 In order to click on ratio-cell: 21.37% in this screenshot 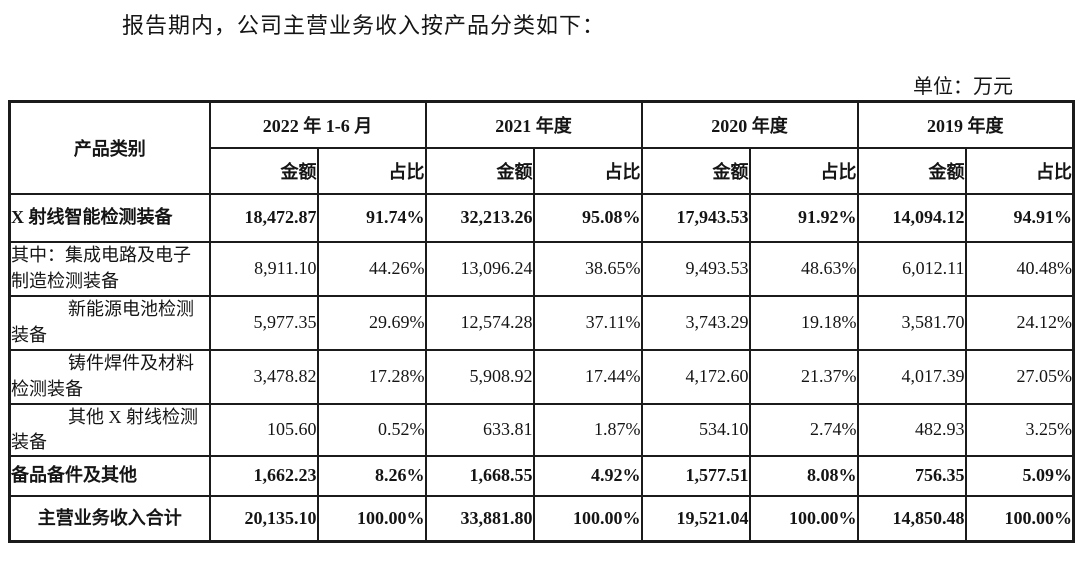, I will do `click(803, 376)`.